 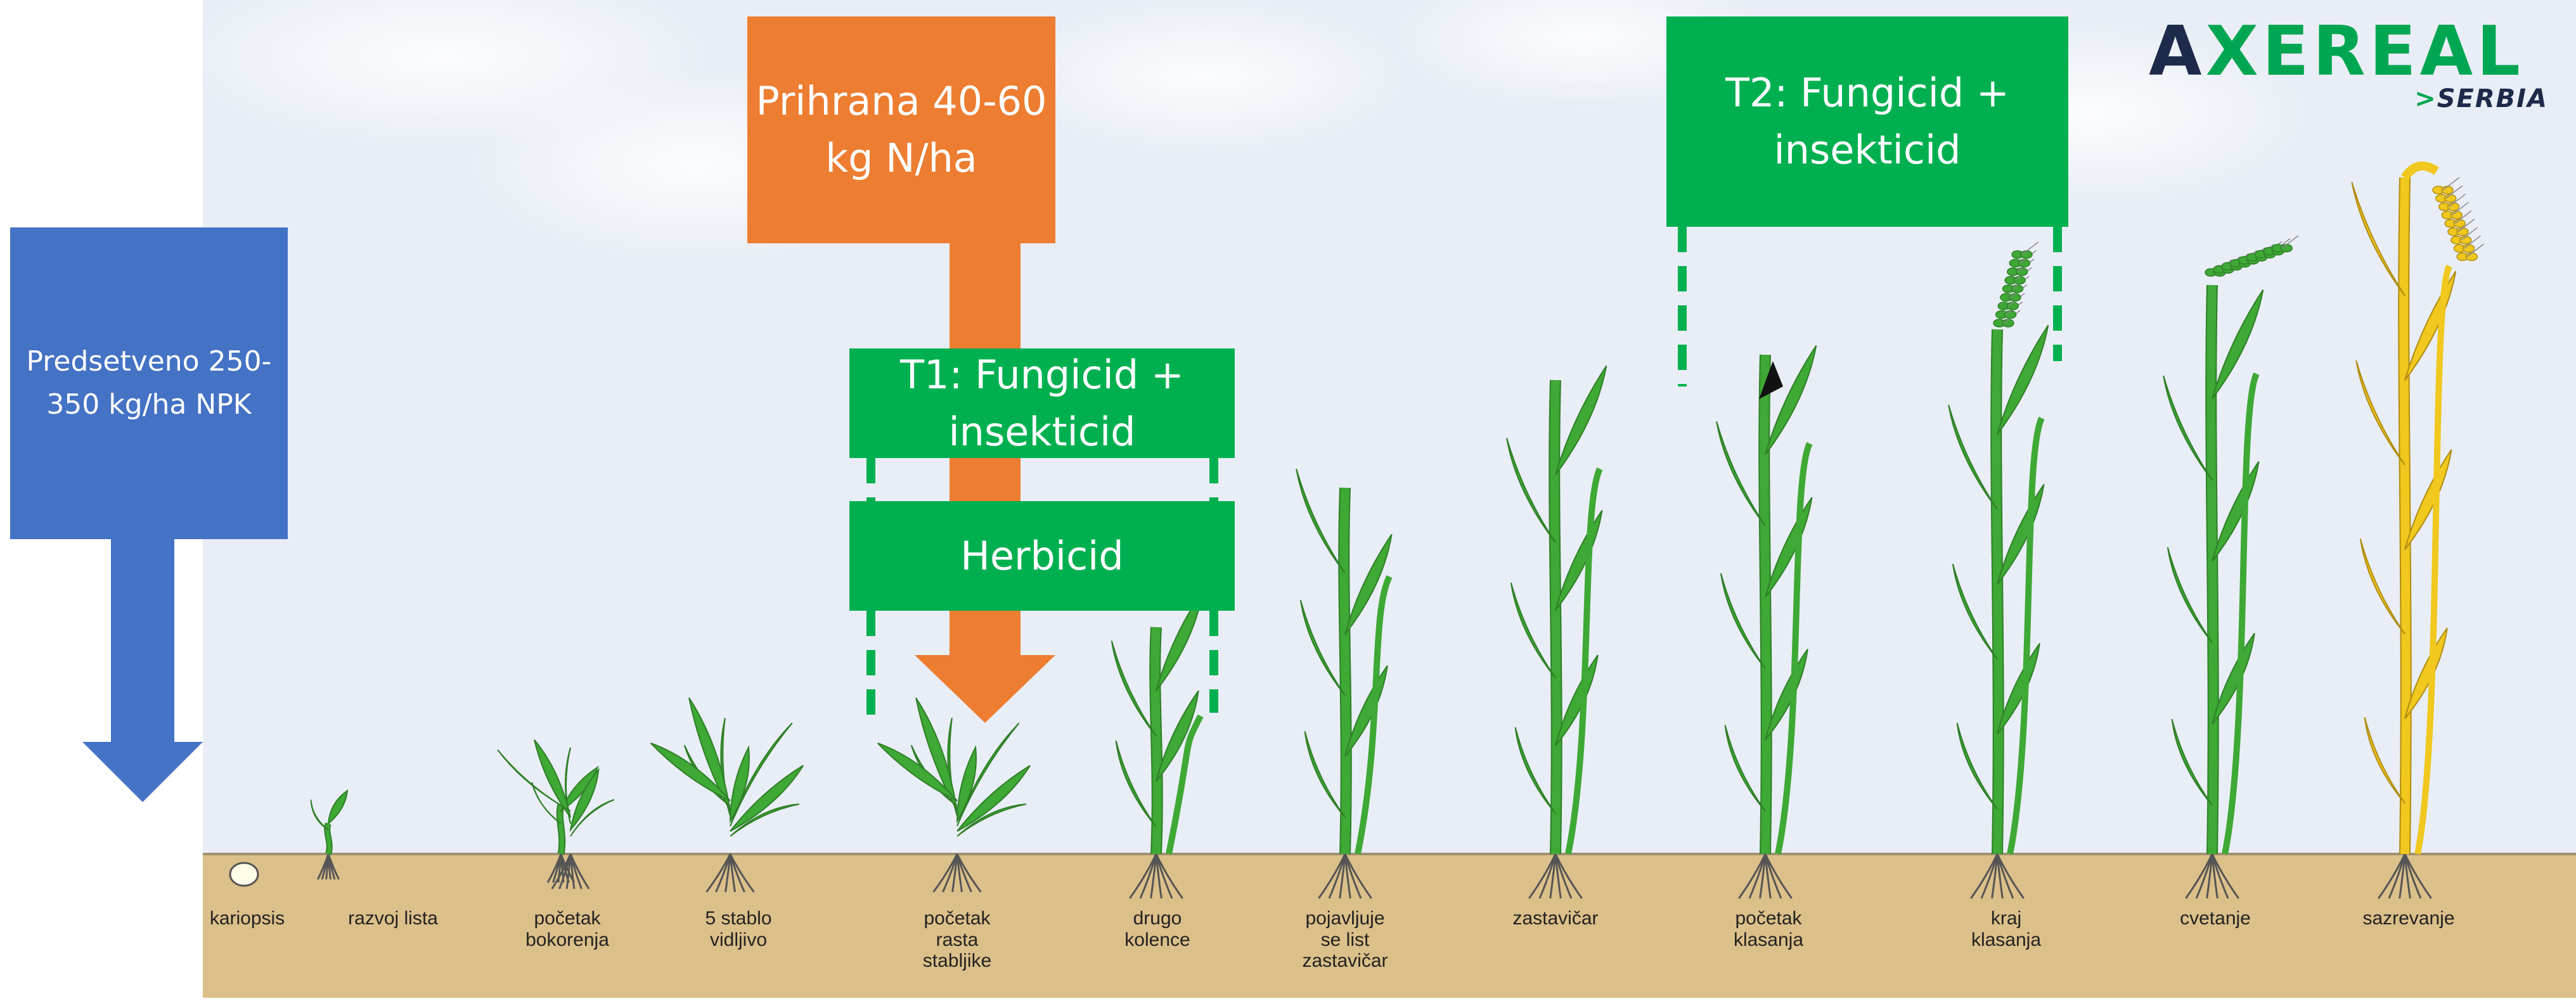 I want to click on stage-label: kraj klasanja, so click(x=2006, y=929).